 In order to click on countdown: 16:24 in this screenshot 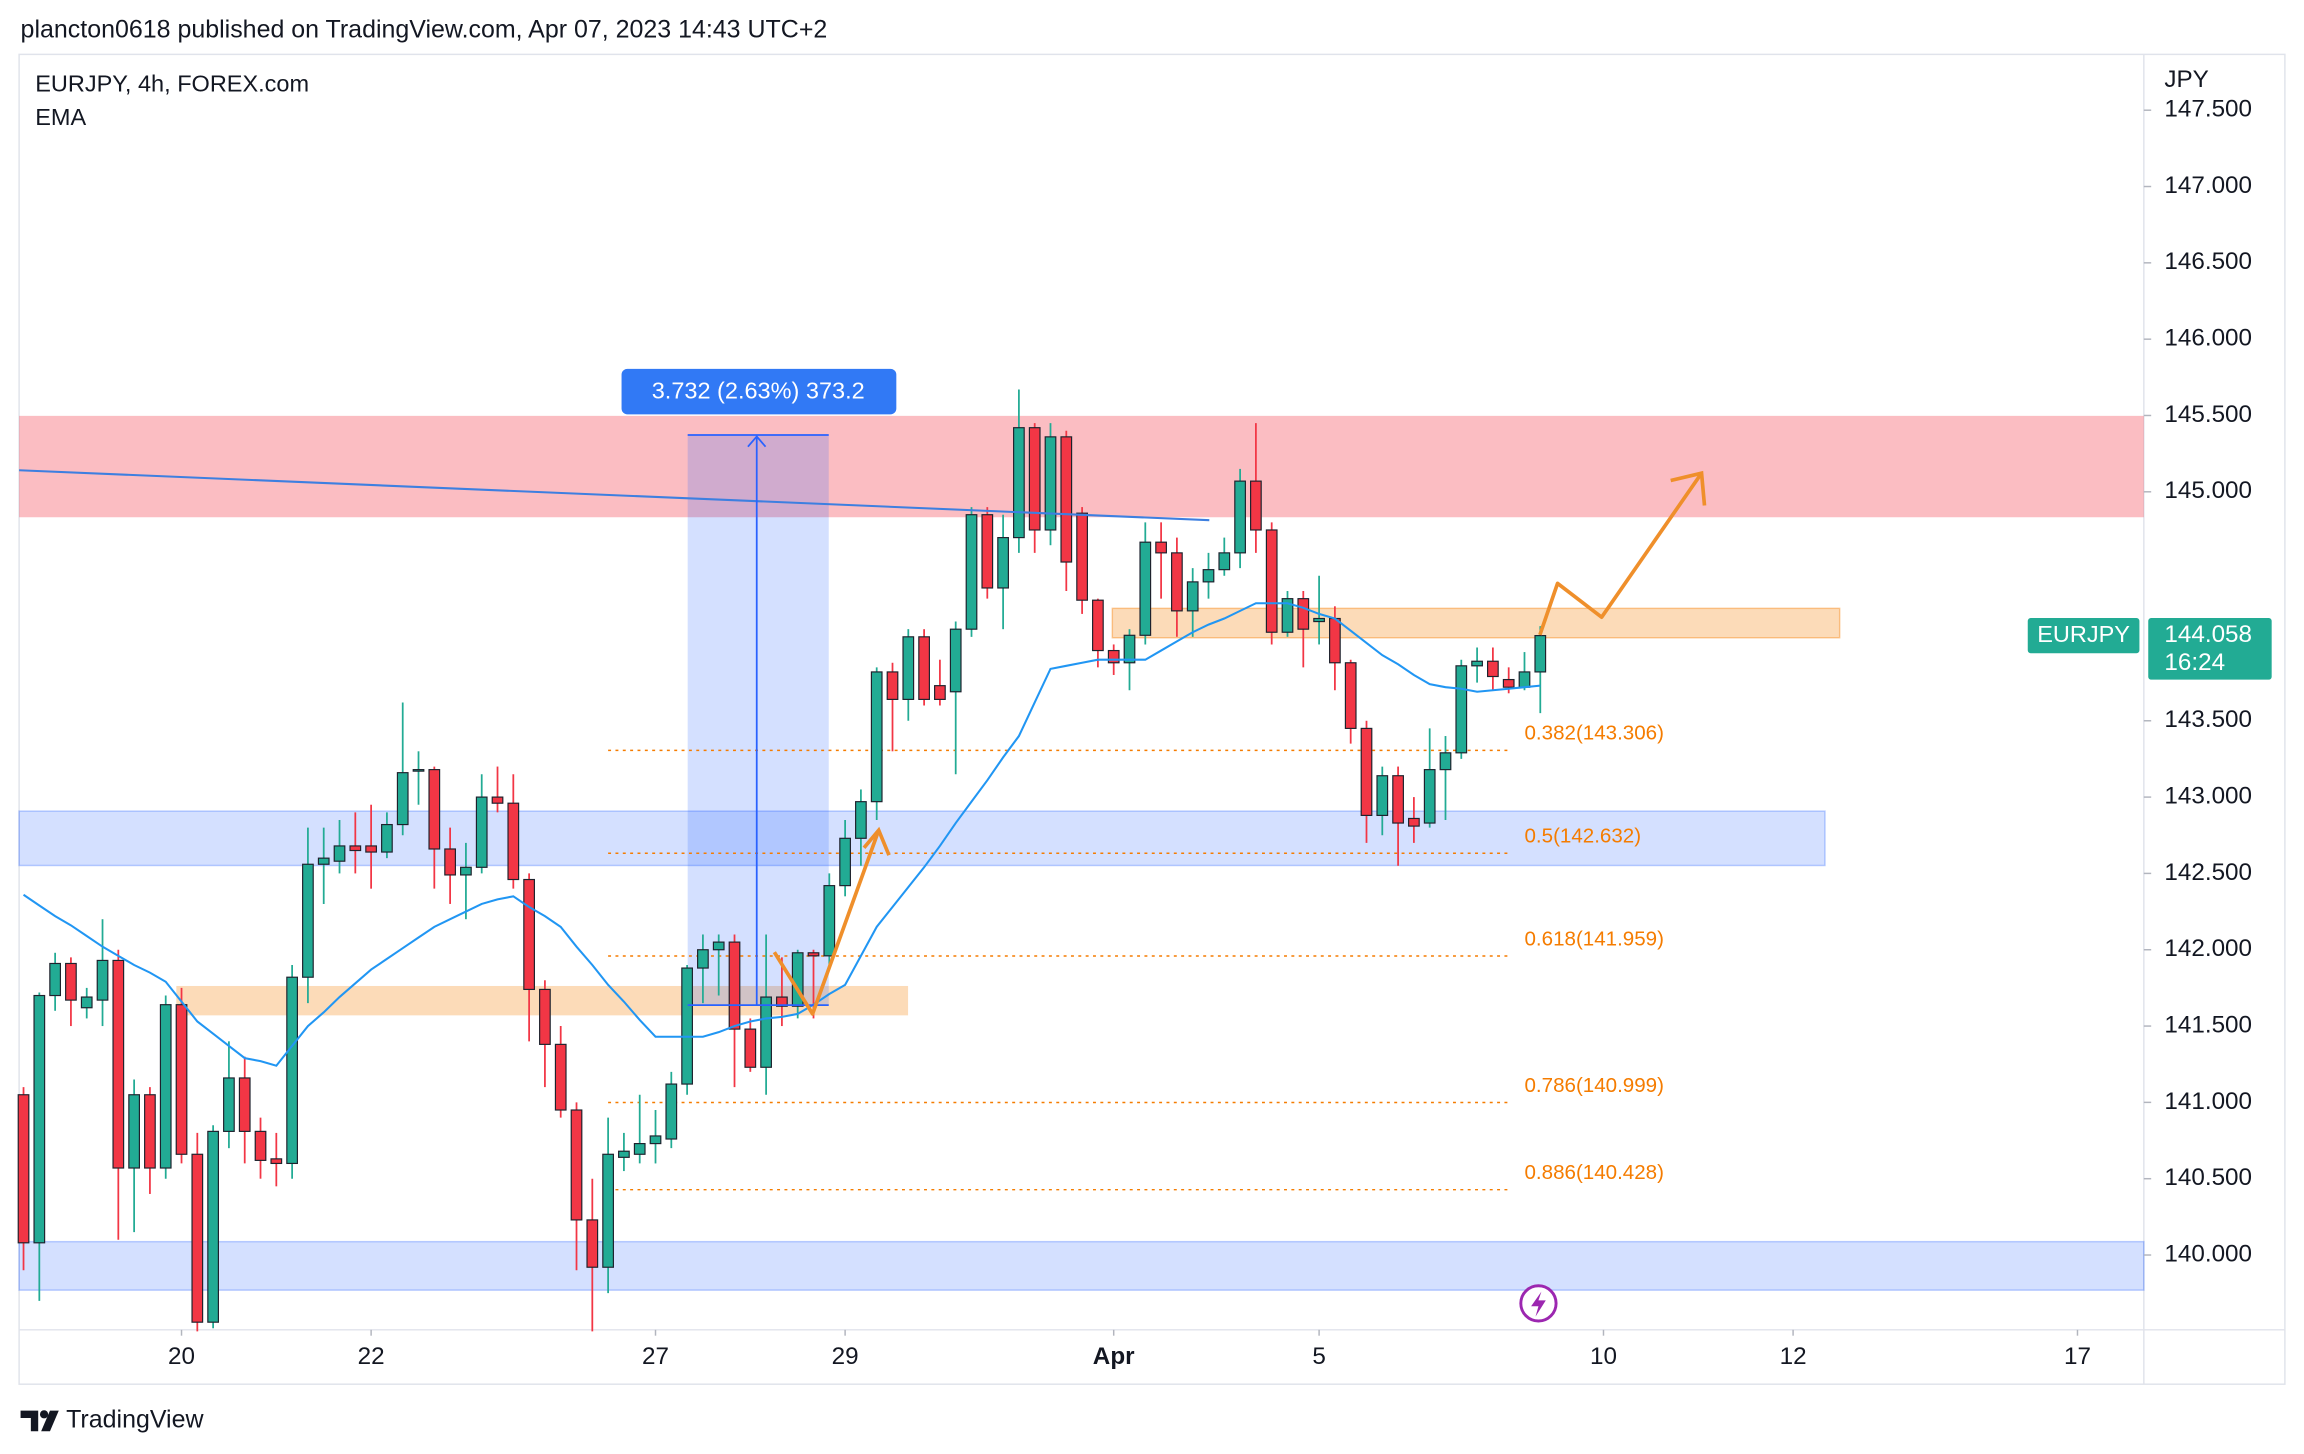, I will do `click(2194, 662)`.